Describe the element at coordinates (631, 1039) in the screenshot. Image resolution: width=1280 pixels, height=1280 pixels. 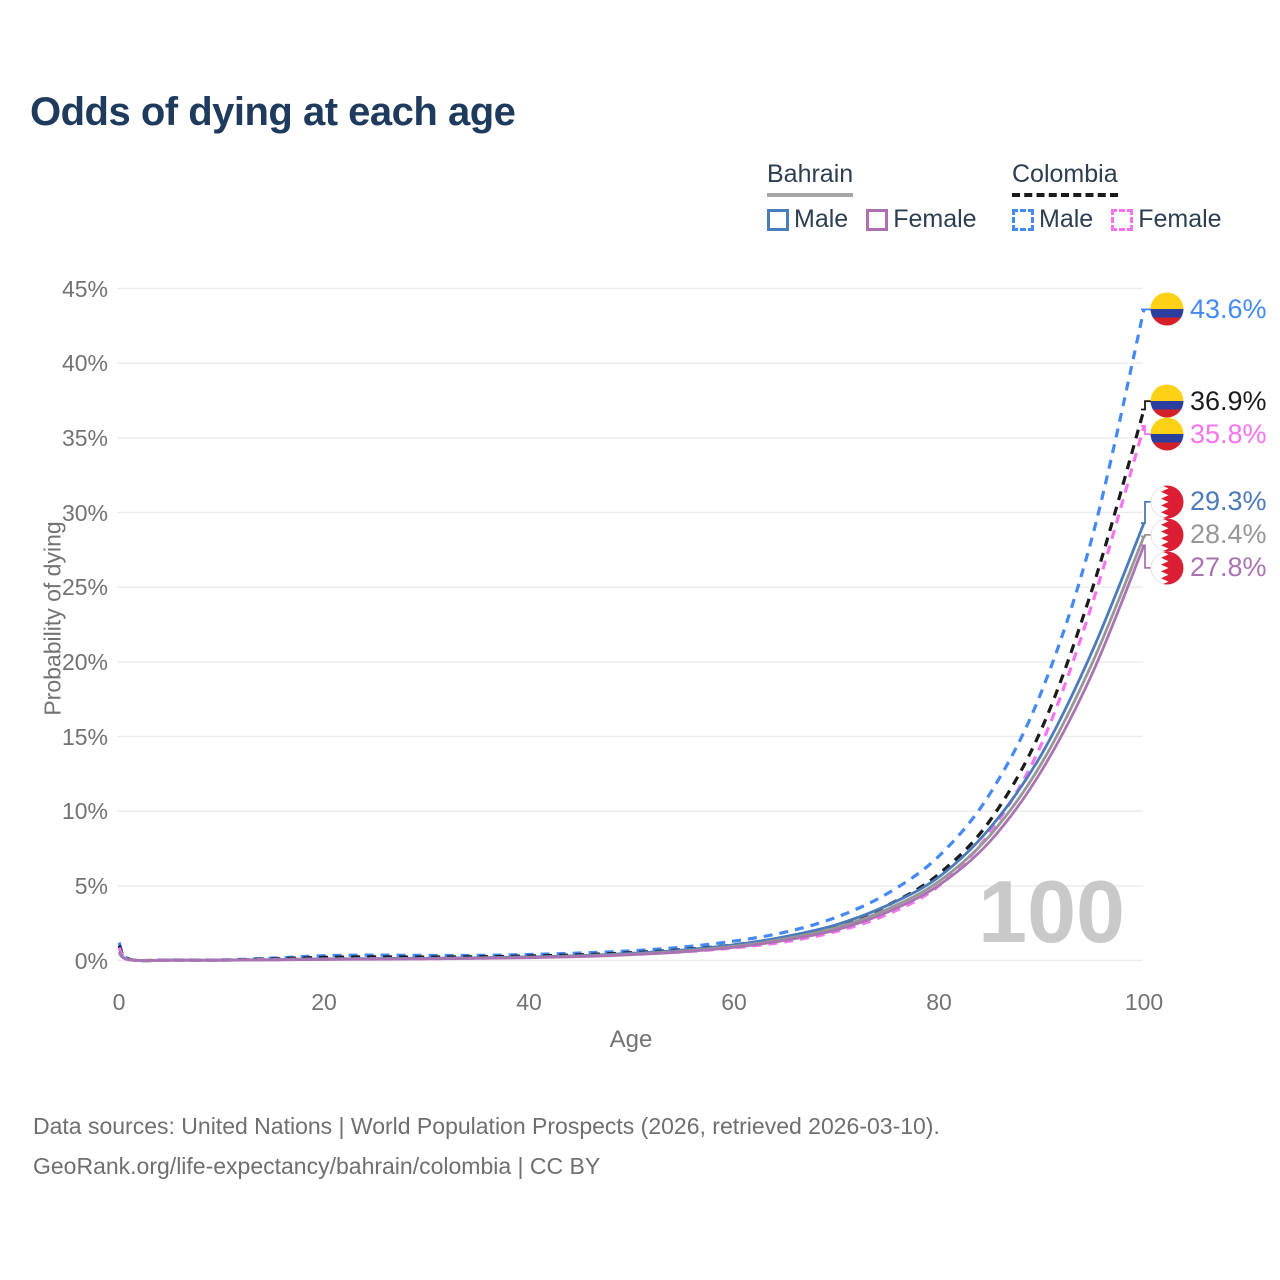
I see `x-axis-title: Age` at that location.